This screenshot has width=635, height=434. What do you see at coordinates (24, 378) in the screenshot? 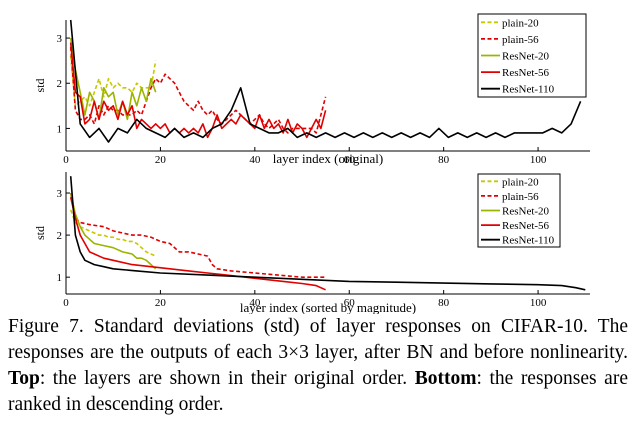
I see `caption-top-label: Top` at bounding box center [24, 378].